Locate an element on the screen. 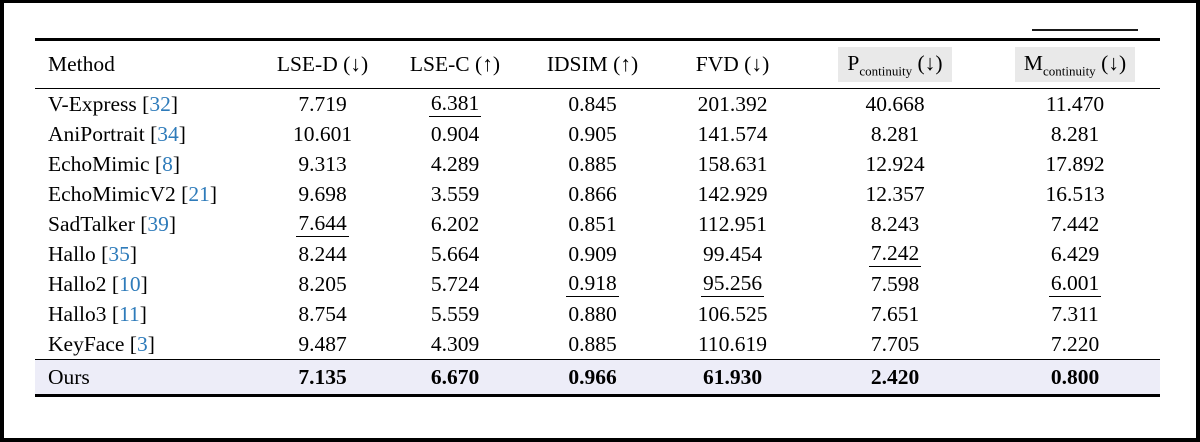  citation-link: 10 is located at coordinates (130, 283).